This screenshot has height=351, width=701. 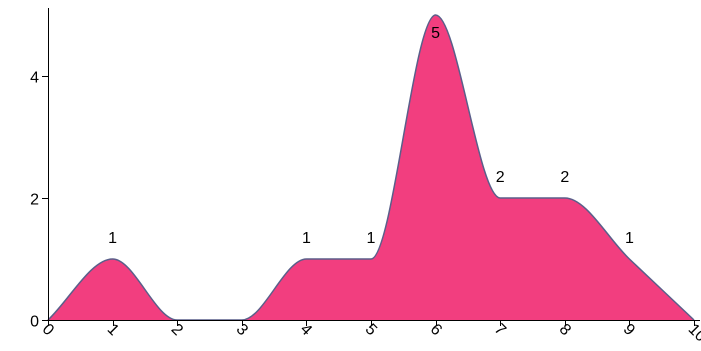 I want to click on x-ticks: 0 1 2 3 4 5 6 7 8 9 10, so click(x=370, y=332).